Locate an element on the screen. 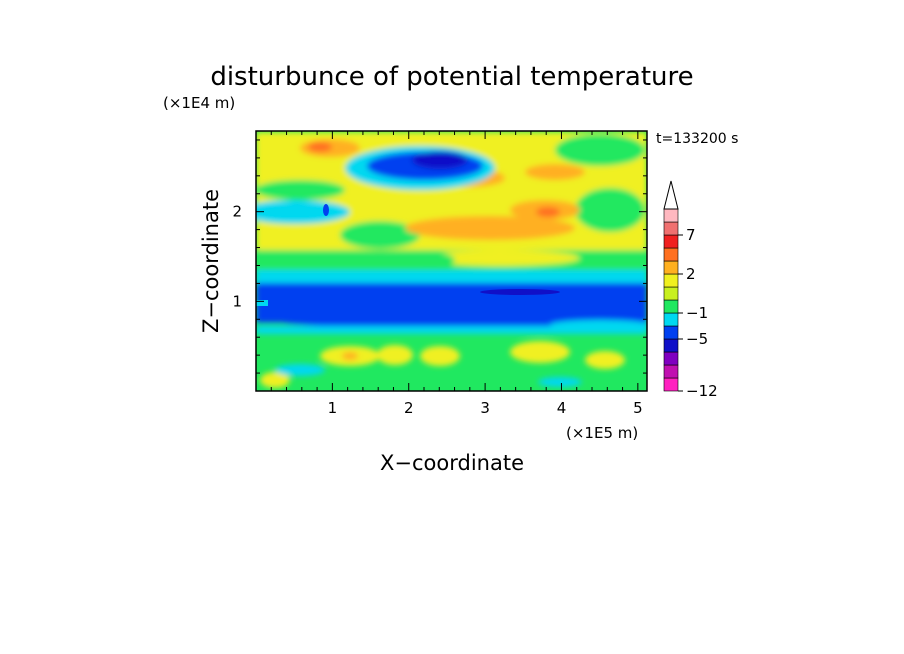 Image resolution: width=904 pixels, height=654 pixels. green-patch-right is located at coordinates (610, 210).